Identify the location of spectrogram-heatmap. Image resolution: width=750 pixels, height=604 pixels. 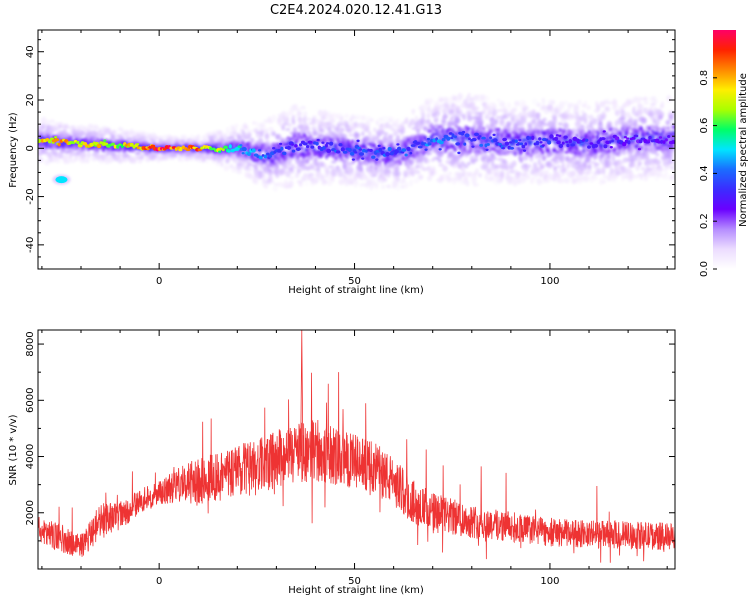
(356, 142).